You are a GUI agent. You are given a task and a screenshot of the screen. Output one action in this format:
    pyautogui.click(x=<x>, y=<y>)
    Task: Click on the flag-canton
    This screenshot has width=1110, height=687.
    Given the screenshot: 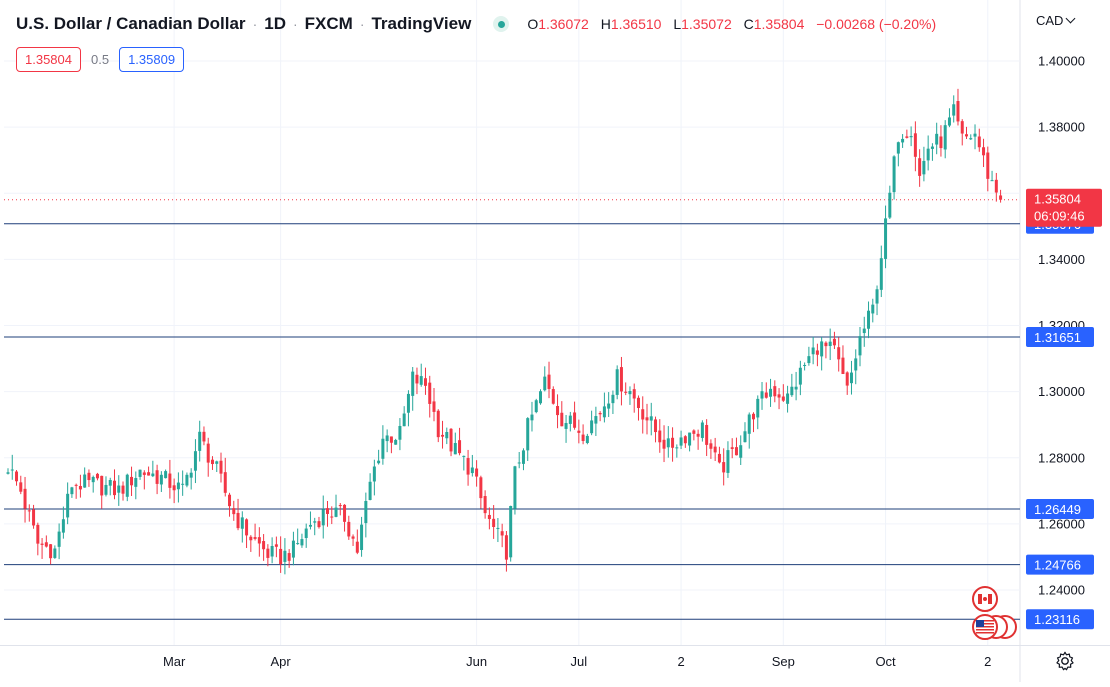 What is the action you would take?
    pyautogui.click(x=980, y=623)
    